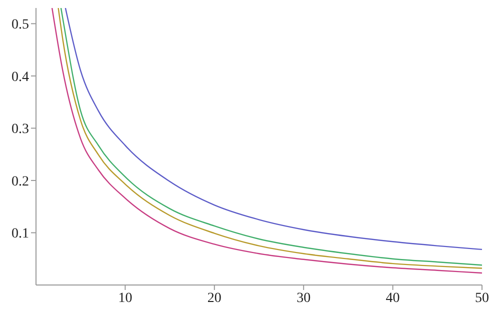  Describe the element at coordinates (20, 25) in the screenshot. I see `y-tick-label: 0.5` at that location.